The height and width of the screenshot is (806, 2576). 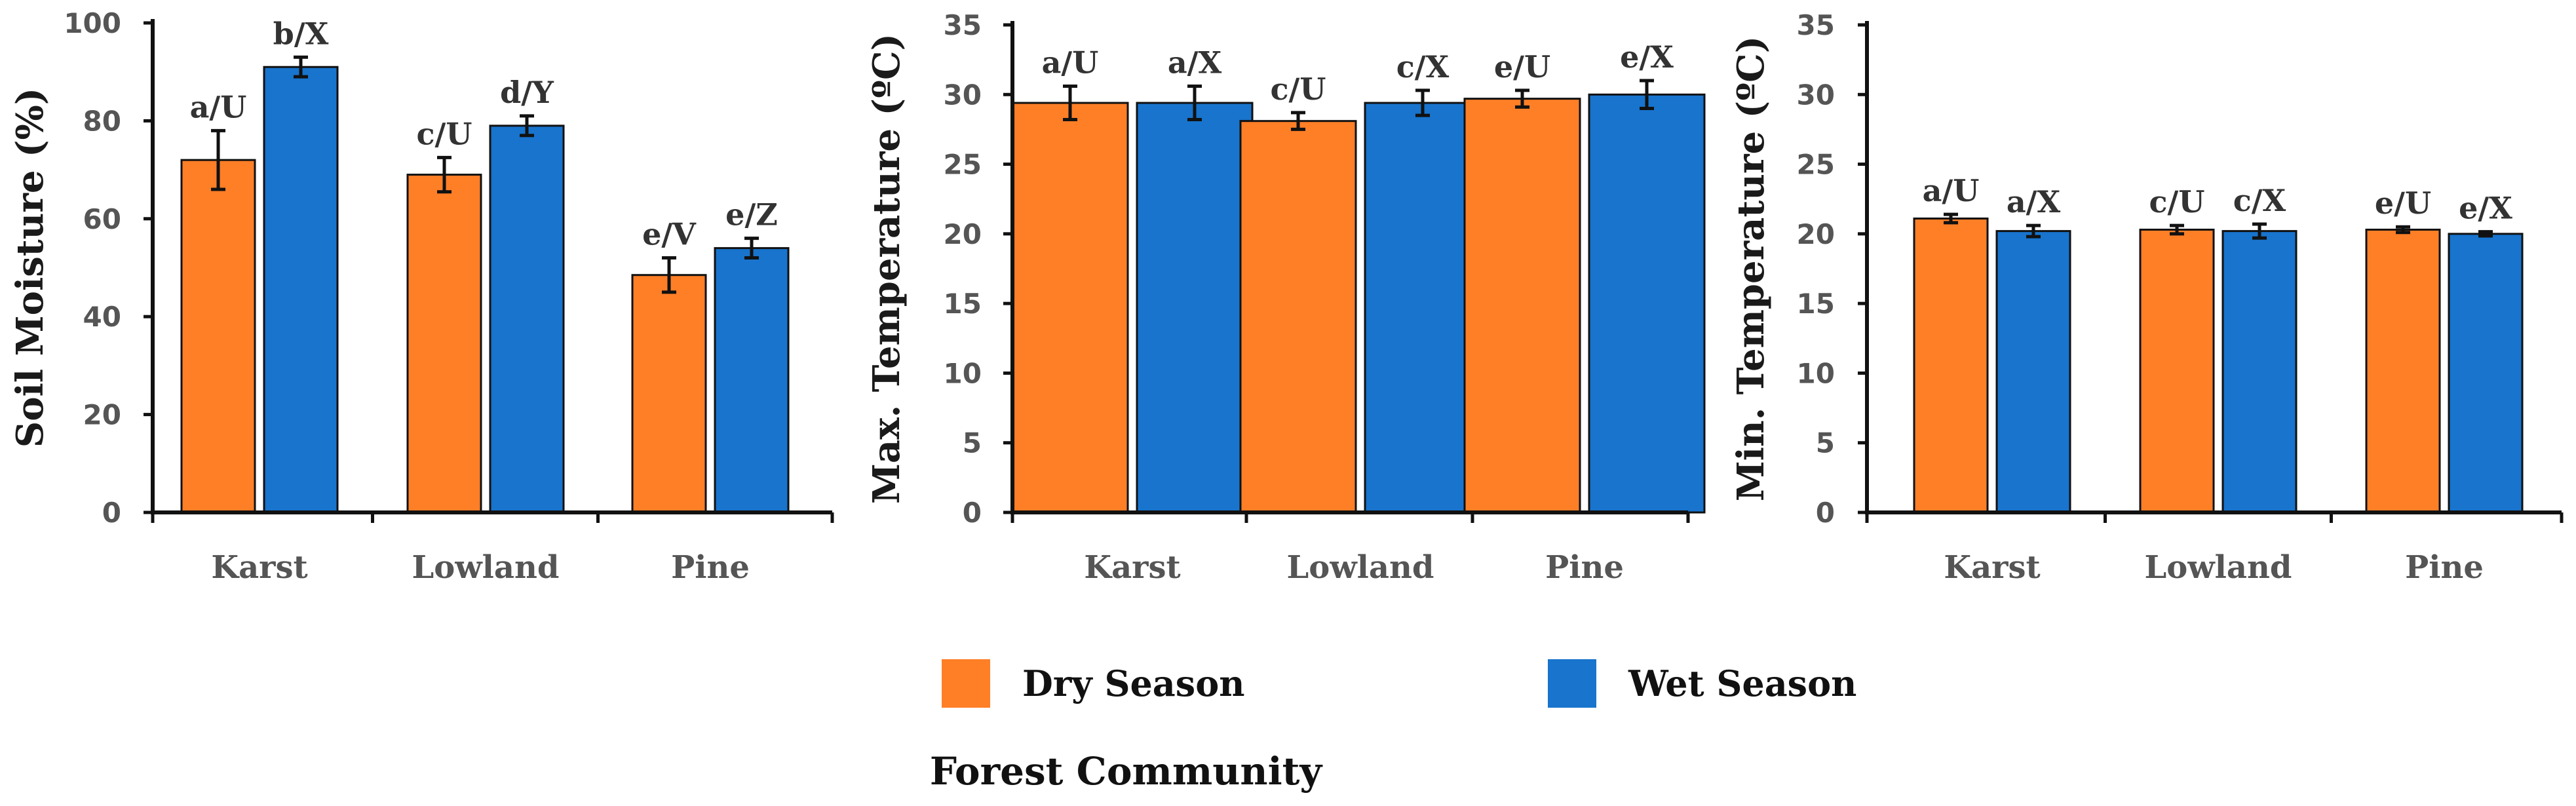 What do you see at coordinates (218, 107) in the screenshot?
I see `soil-moisture-sig-label-karst-dry: a/U` at bounding box center [218, 107].